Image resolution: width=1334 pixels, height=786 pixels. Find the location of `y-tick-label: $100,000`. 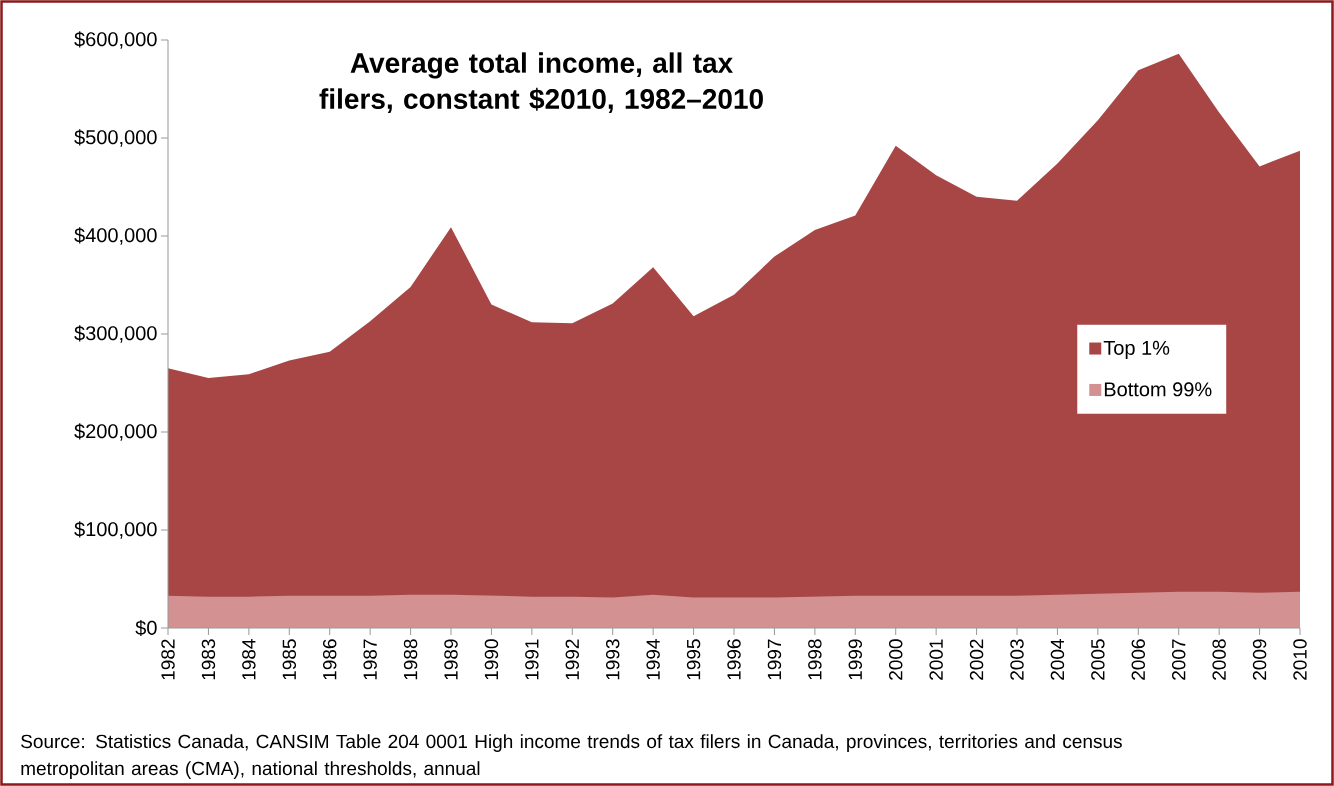

y-tick-label: $100,000 is located at coordinates (115, 530).